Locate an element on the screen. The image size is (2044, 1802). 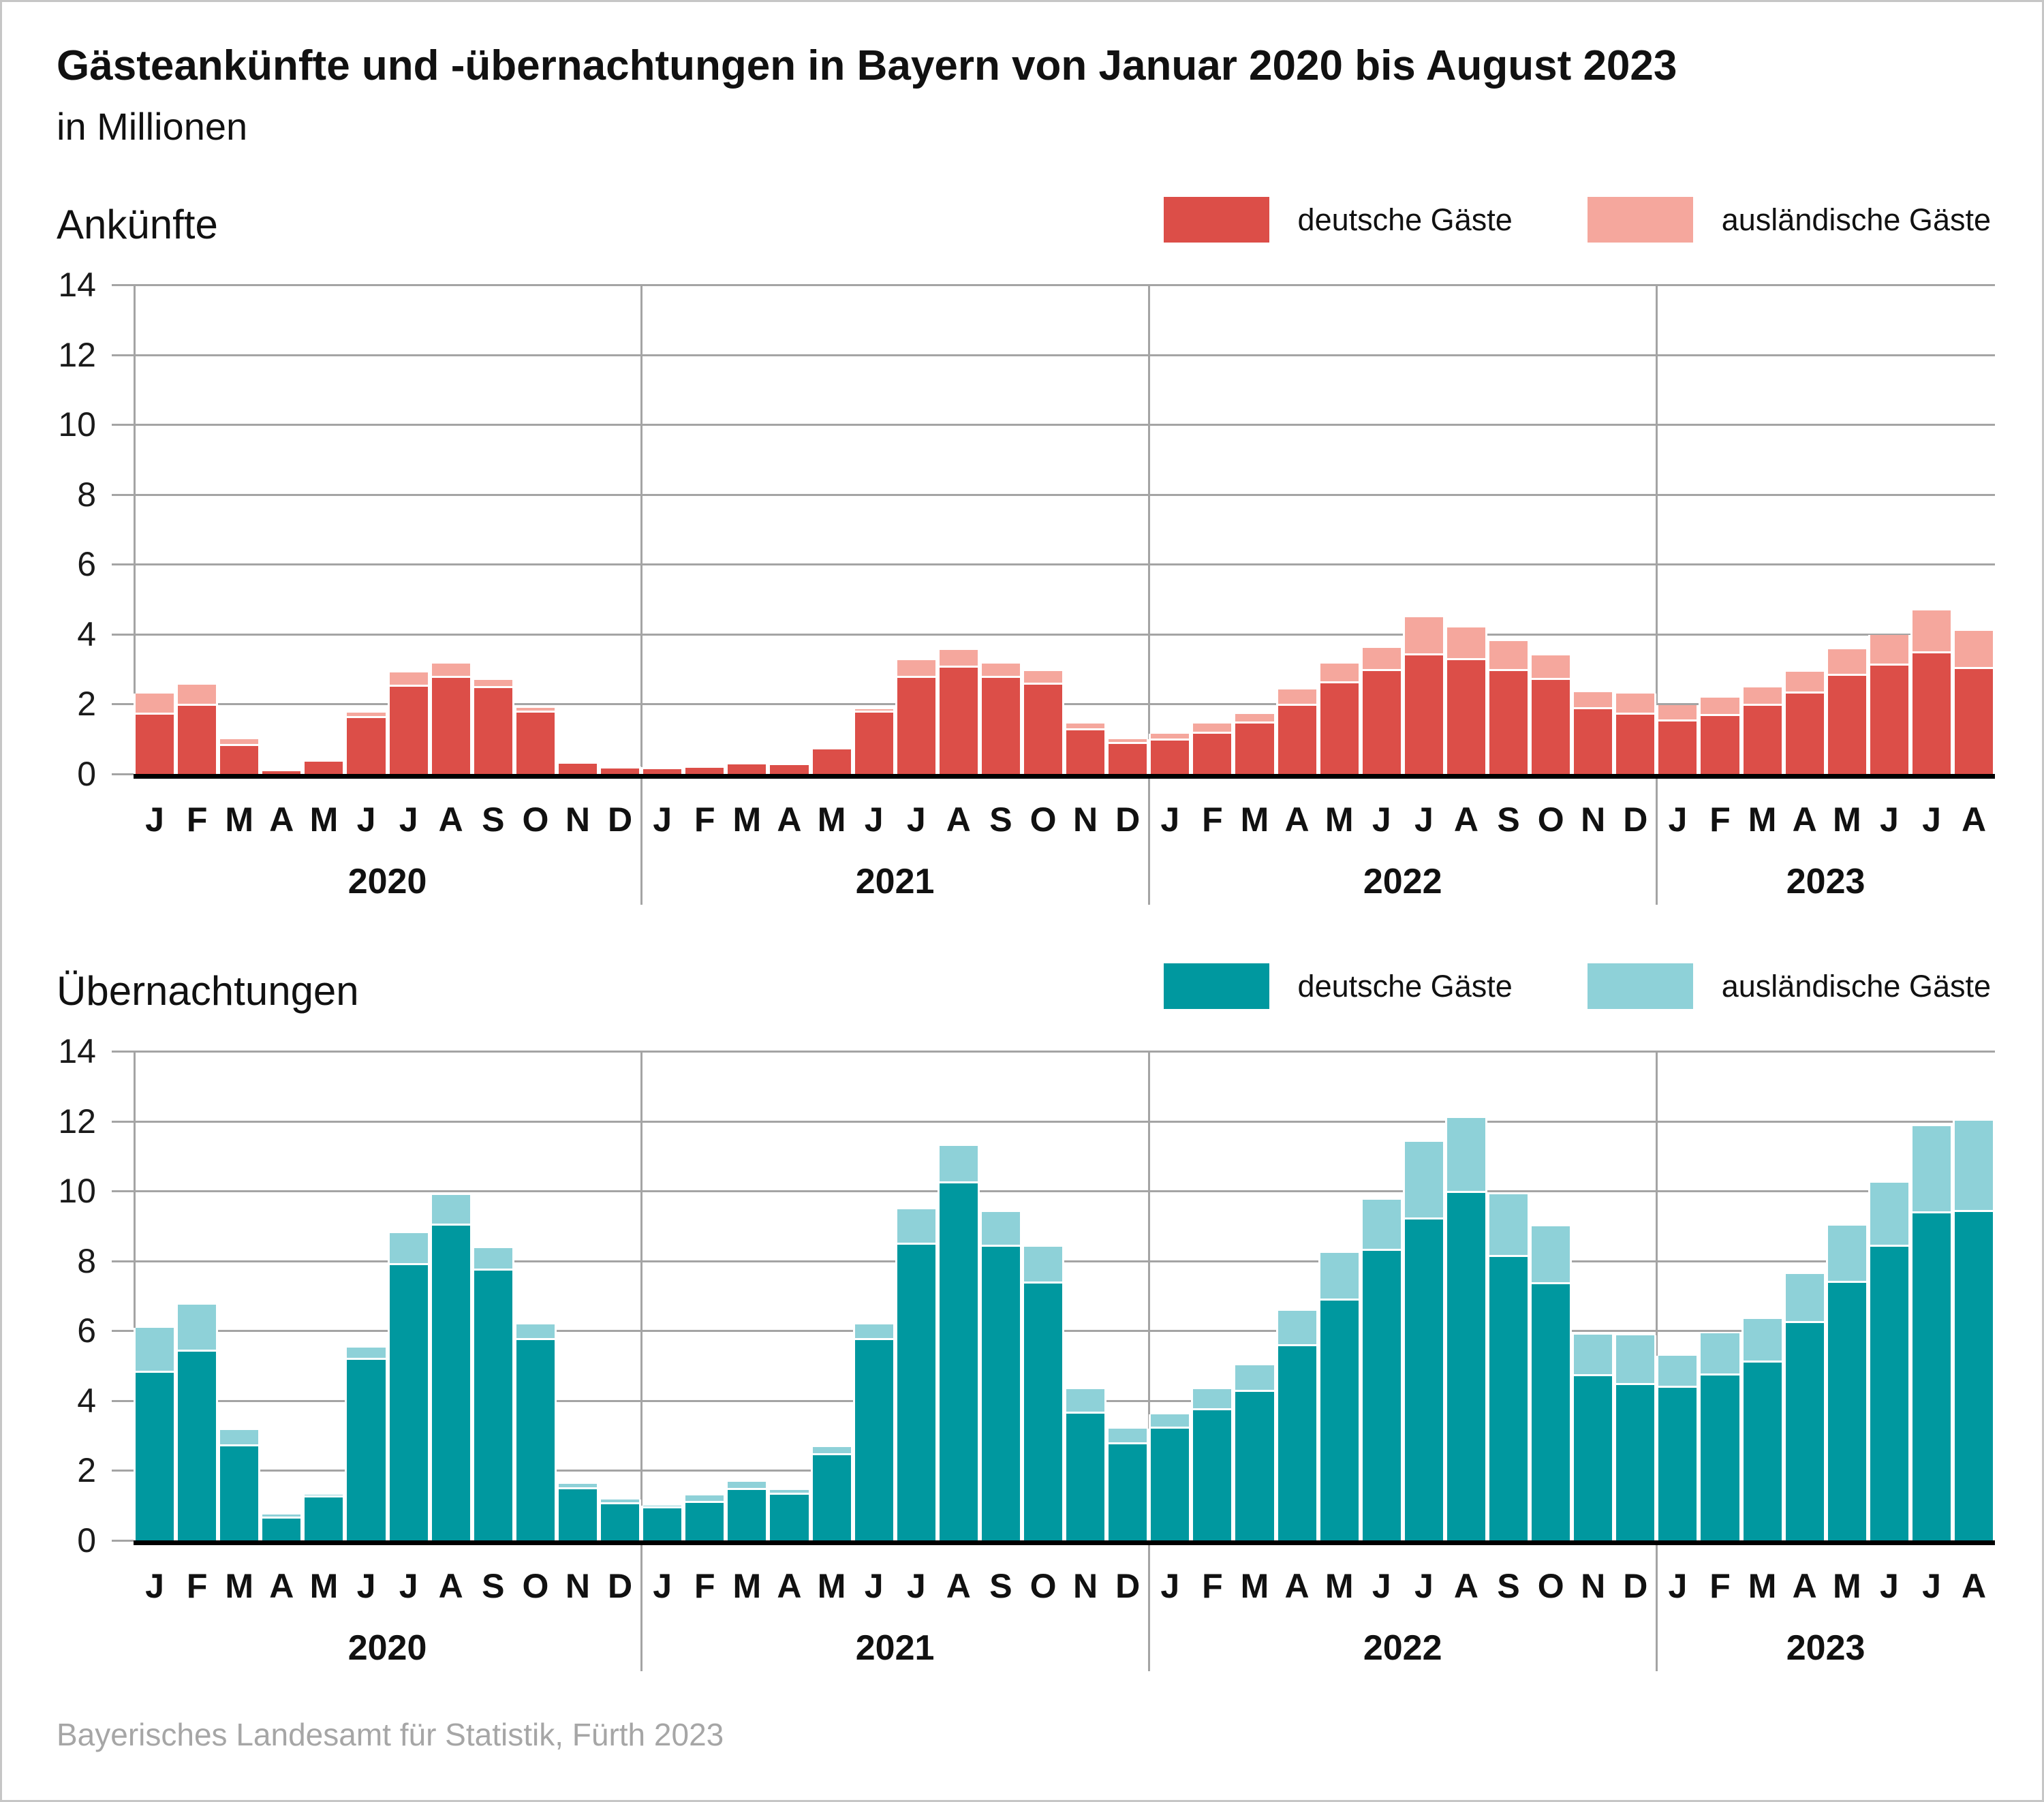
y-axis-tick-label: 8 is located at coordinates (86, 494).